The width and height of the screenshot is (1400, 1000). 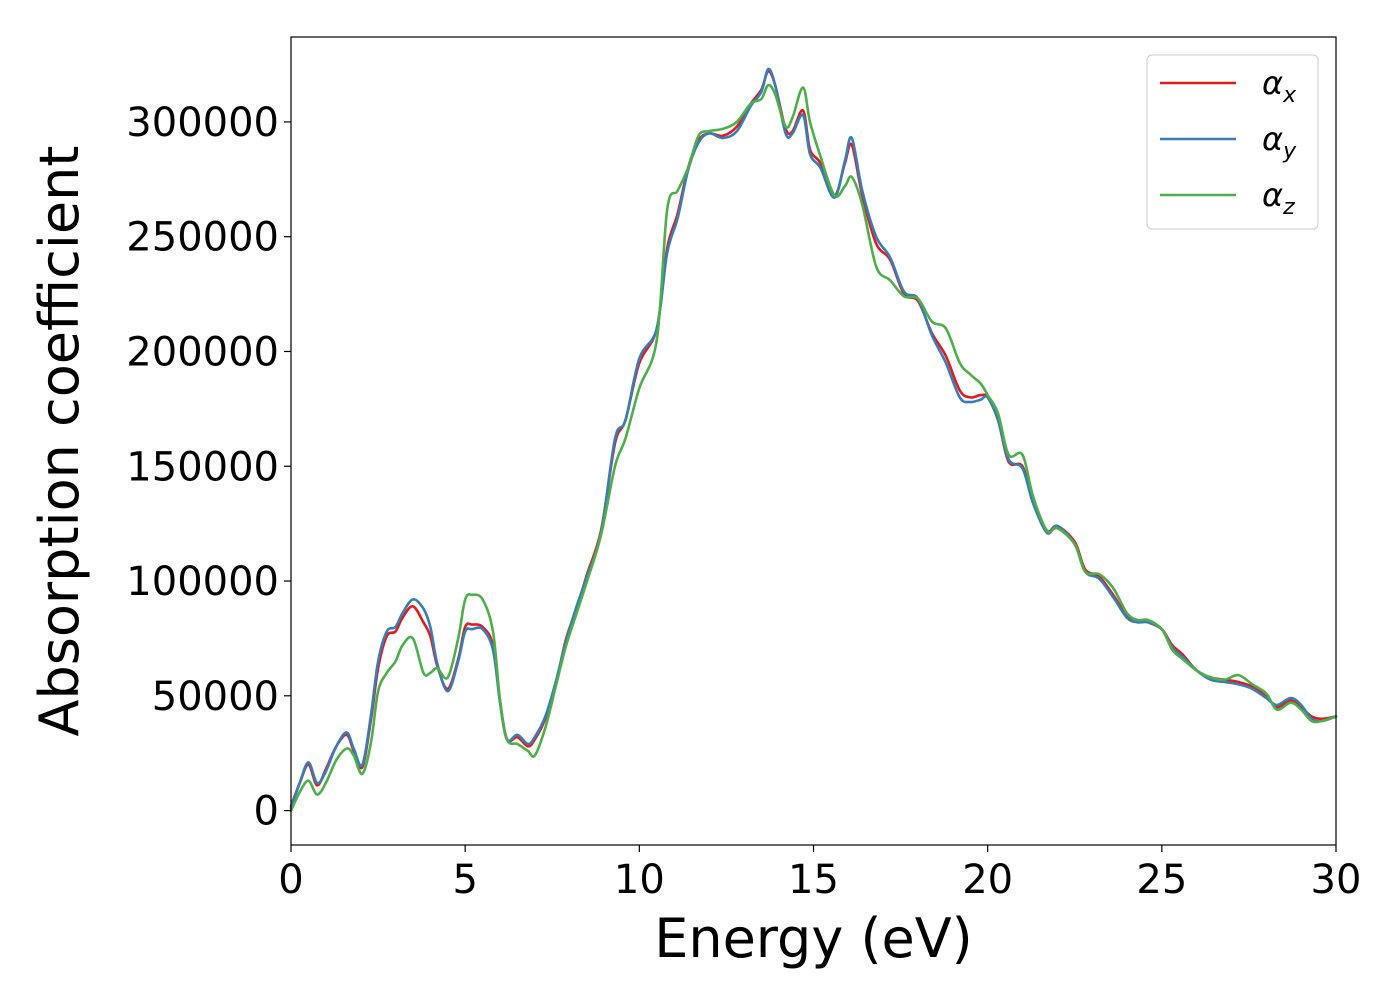 What do you see at coordinates (59, 441) in the screenshot?
I see `y-axis-label: Absorption coefficient` at bounding box center [59, 441].